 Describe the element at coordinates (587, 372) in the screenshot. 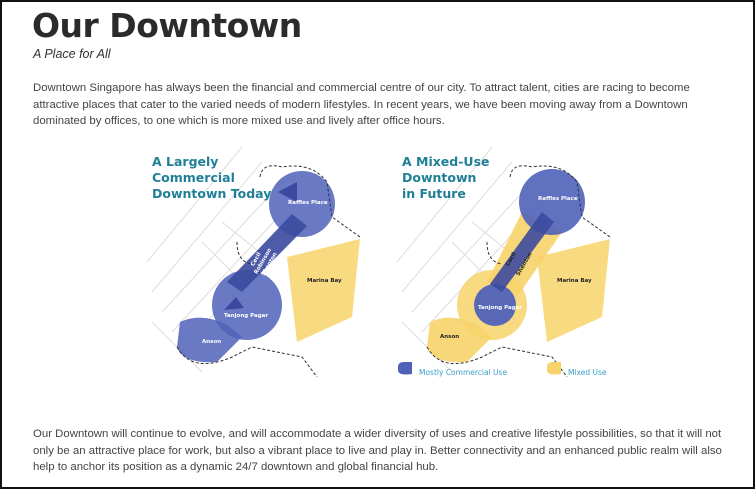

I see `legend-mixed-label: Mixed Use` at that location.